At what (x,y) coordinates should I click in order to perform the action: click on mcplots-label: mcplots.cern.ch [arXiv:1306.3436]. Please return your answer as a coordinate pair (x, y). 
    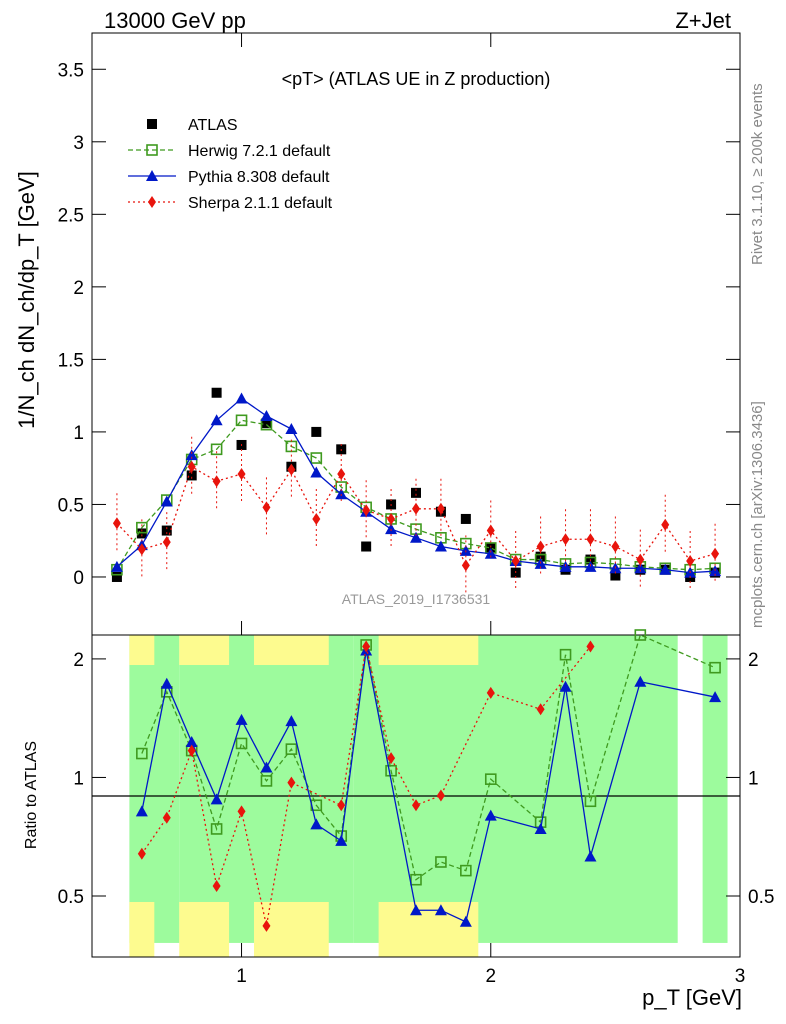
    Looking at the image, I should click on (757, 514).